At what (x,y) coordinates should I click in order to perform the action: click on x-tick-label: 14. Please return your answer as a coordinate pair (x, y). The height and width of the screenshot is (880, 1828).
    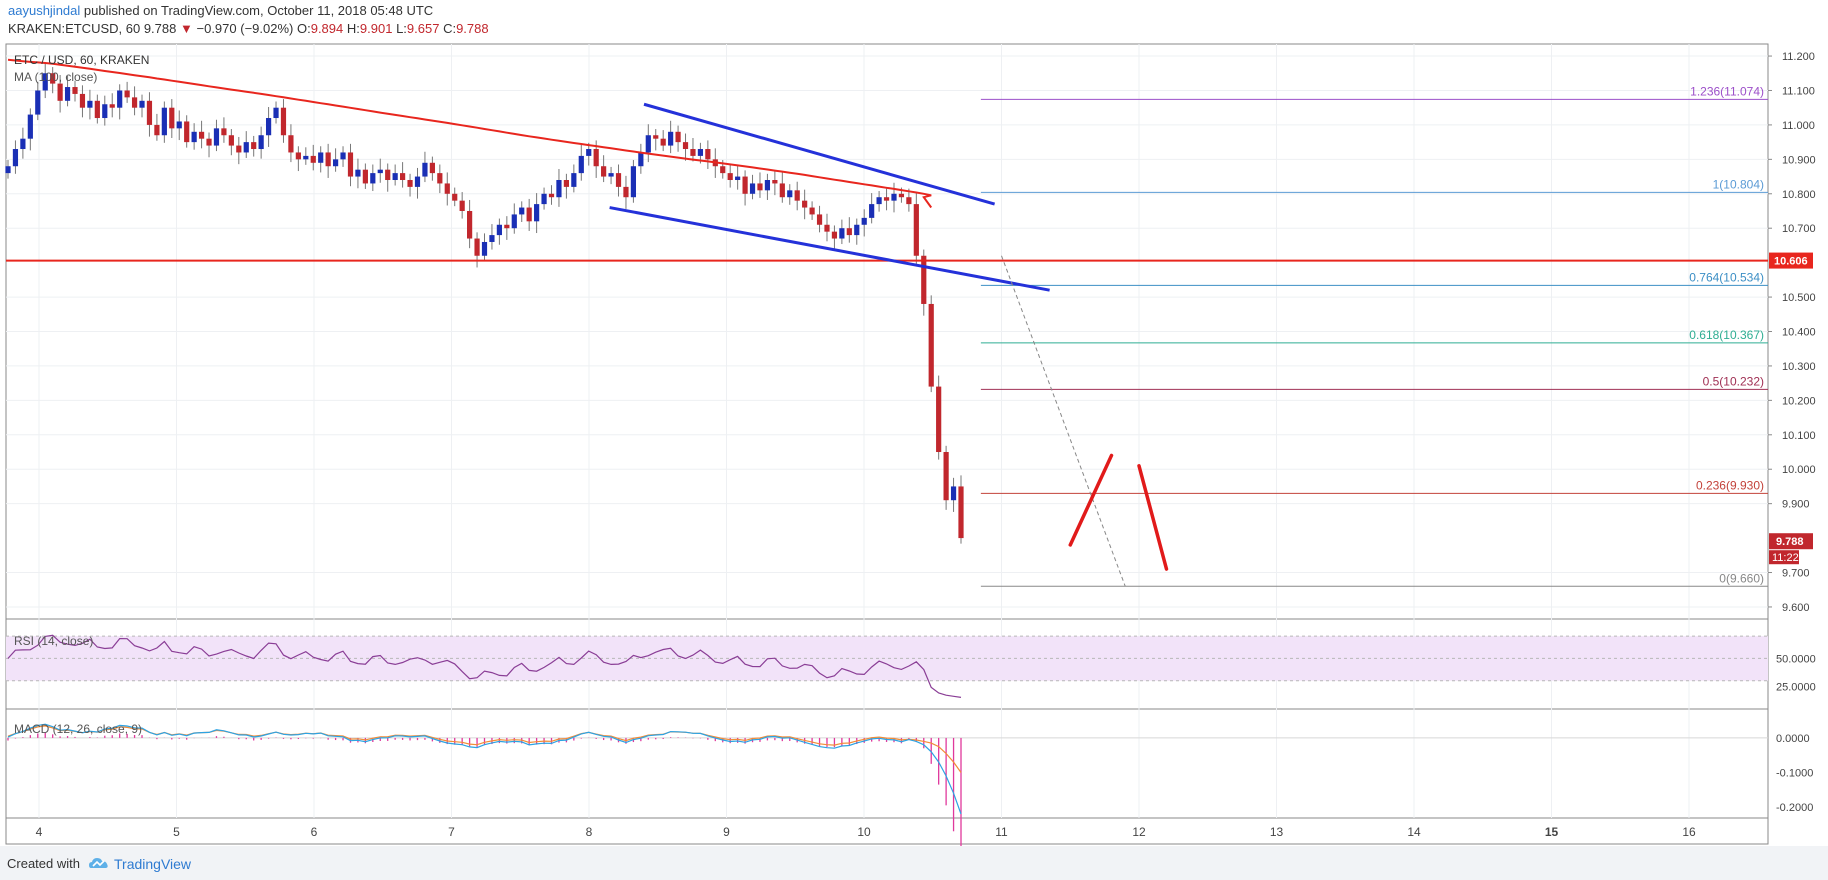
    Looking at the image, I should click on (1414, 832).